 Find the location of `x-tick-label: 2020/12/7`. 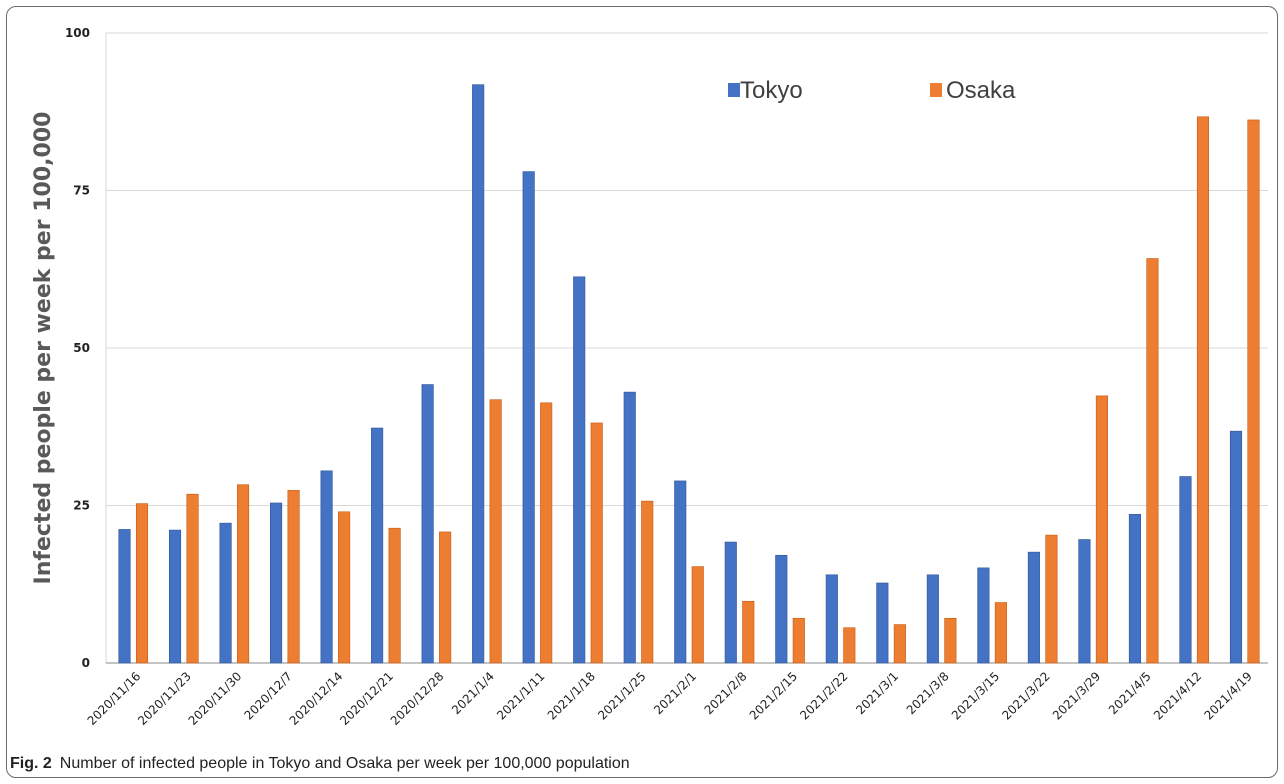

x-tick-label: 2020/12/7 is located at coordinates (268, 695).